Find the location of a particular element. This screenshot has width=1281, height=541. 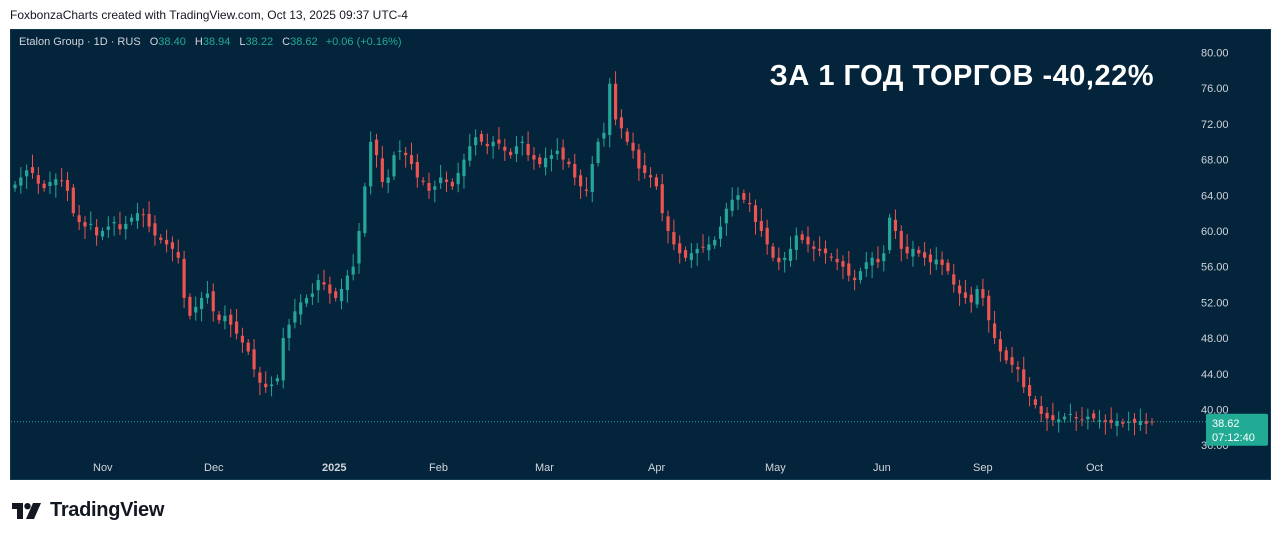

time-axis: Nov Dec 2025 Feb Mar Apr May Jun Sep Oct is located at coordinates (598, 468).